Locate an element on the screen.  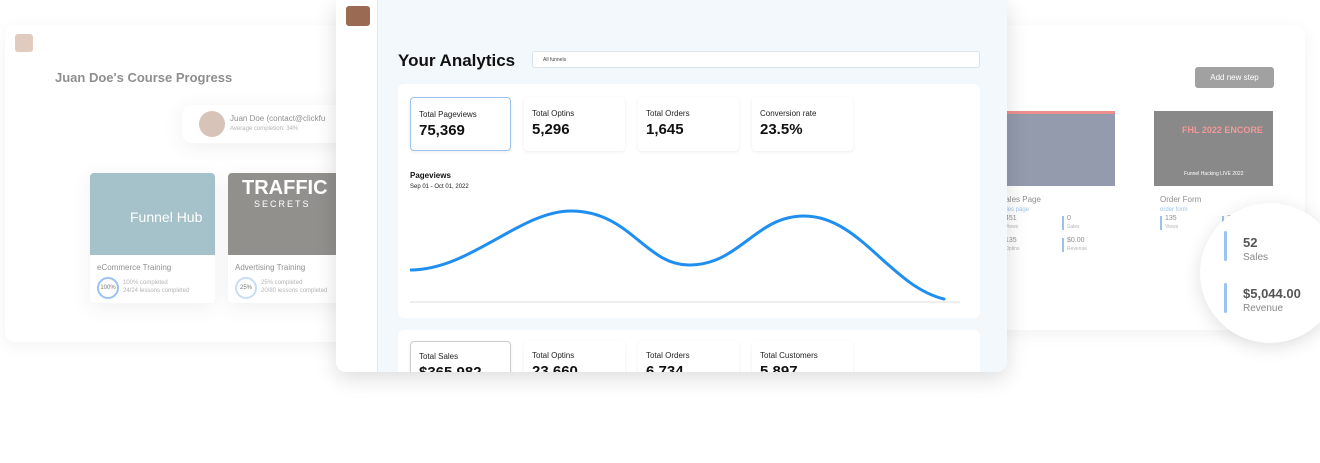
step-thumb: FHL 2022 ENCORE Funnel Hacking LIVE 2022 is located at coordinates (1213, 148).